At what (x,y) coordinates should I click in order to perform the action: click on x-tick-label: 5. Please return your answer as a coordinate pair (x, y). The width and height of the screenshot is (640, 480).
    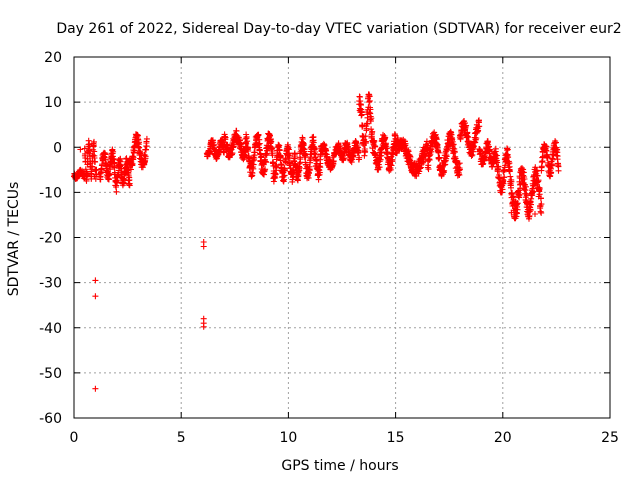
    Looking at the image, I should click on (181, 438).